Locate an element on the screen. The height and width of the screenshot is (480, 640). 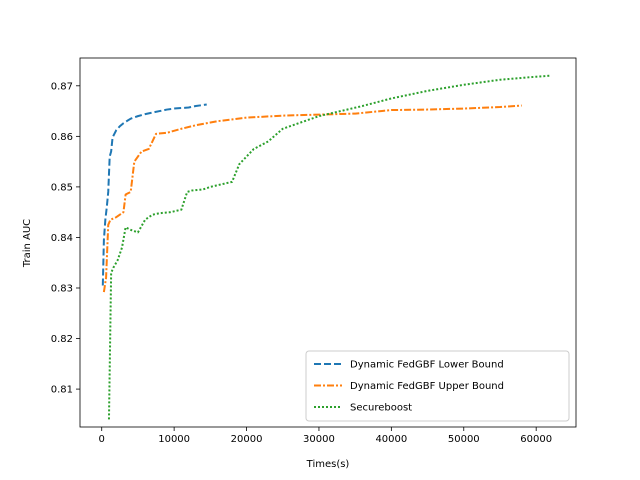
y-tick-label: 0.82 is located at coordinates (62, 339).